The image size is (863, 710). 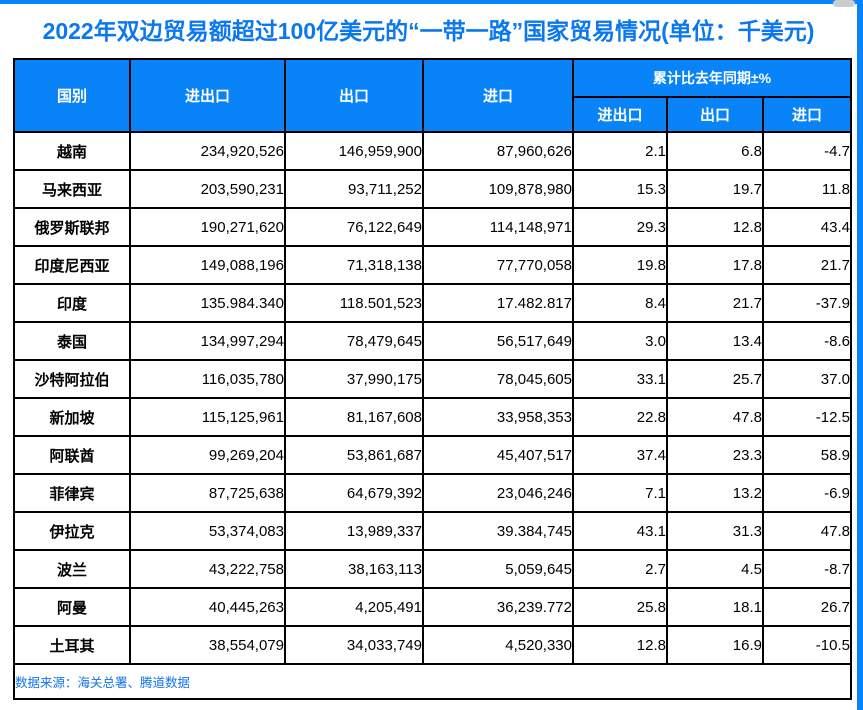 I want to click on header-import: 进口, so click(x=498, y=95).